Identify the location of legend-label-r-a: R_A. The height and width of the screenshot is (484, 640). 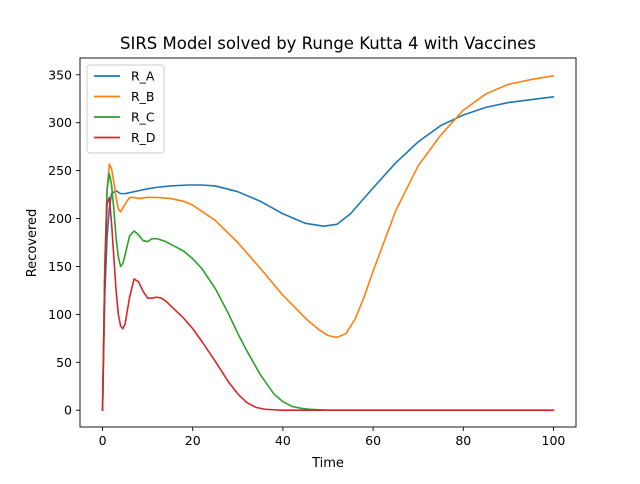
(143, 76).